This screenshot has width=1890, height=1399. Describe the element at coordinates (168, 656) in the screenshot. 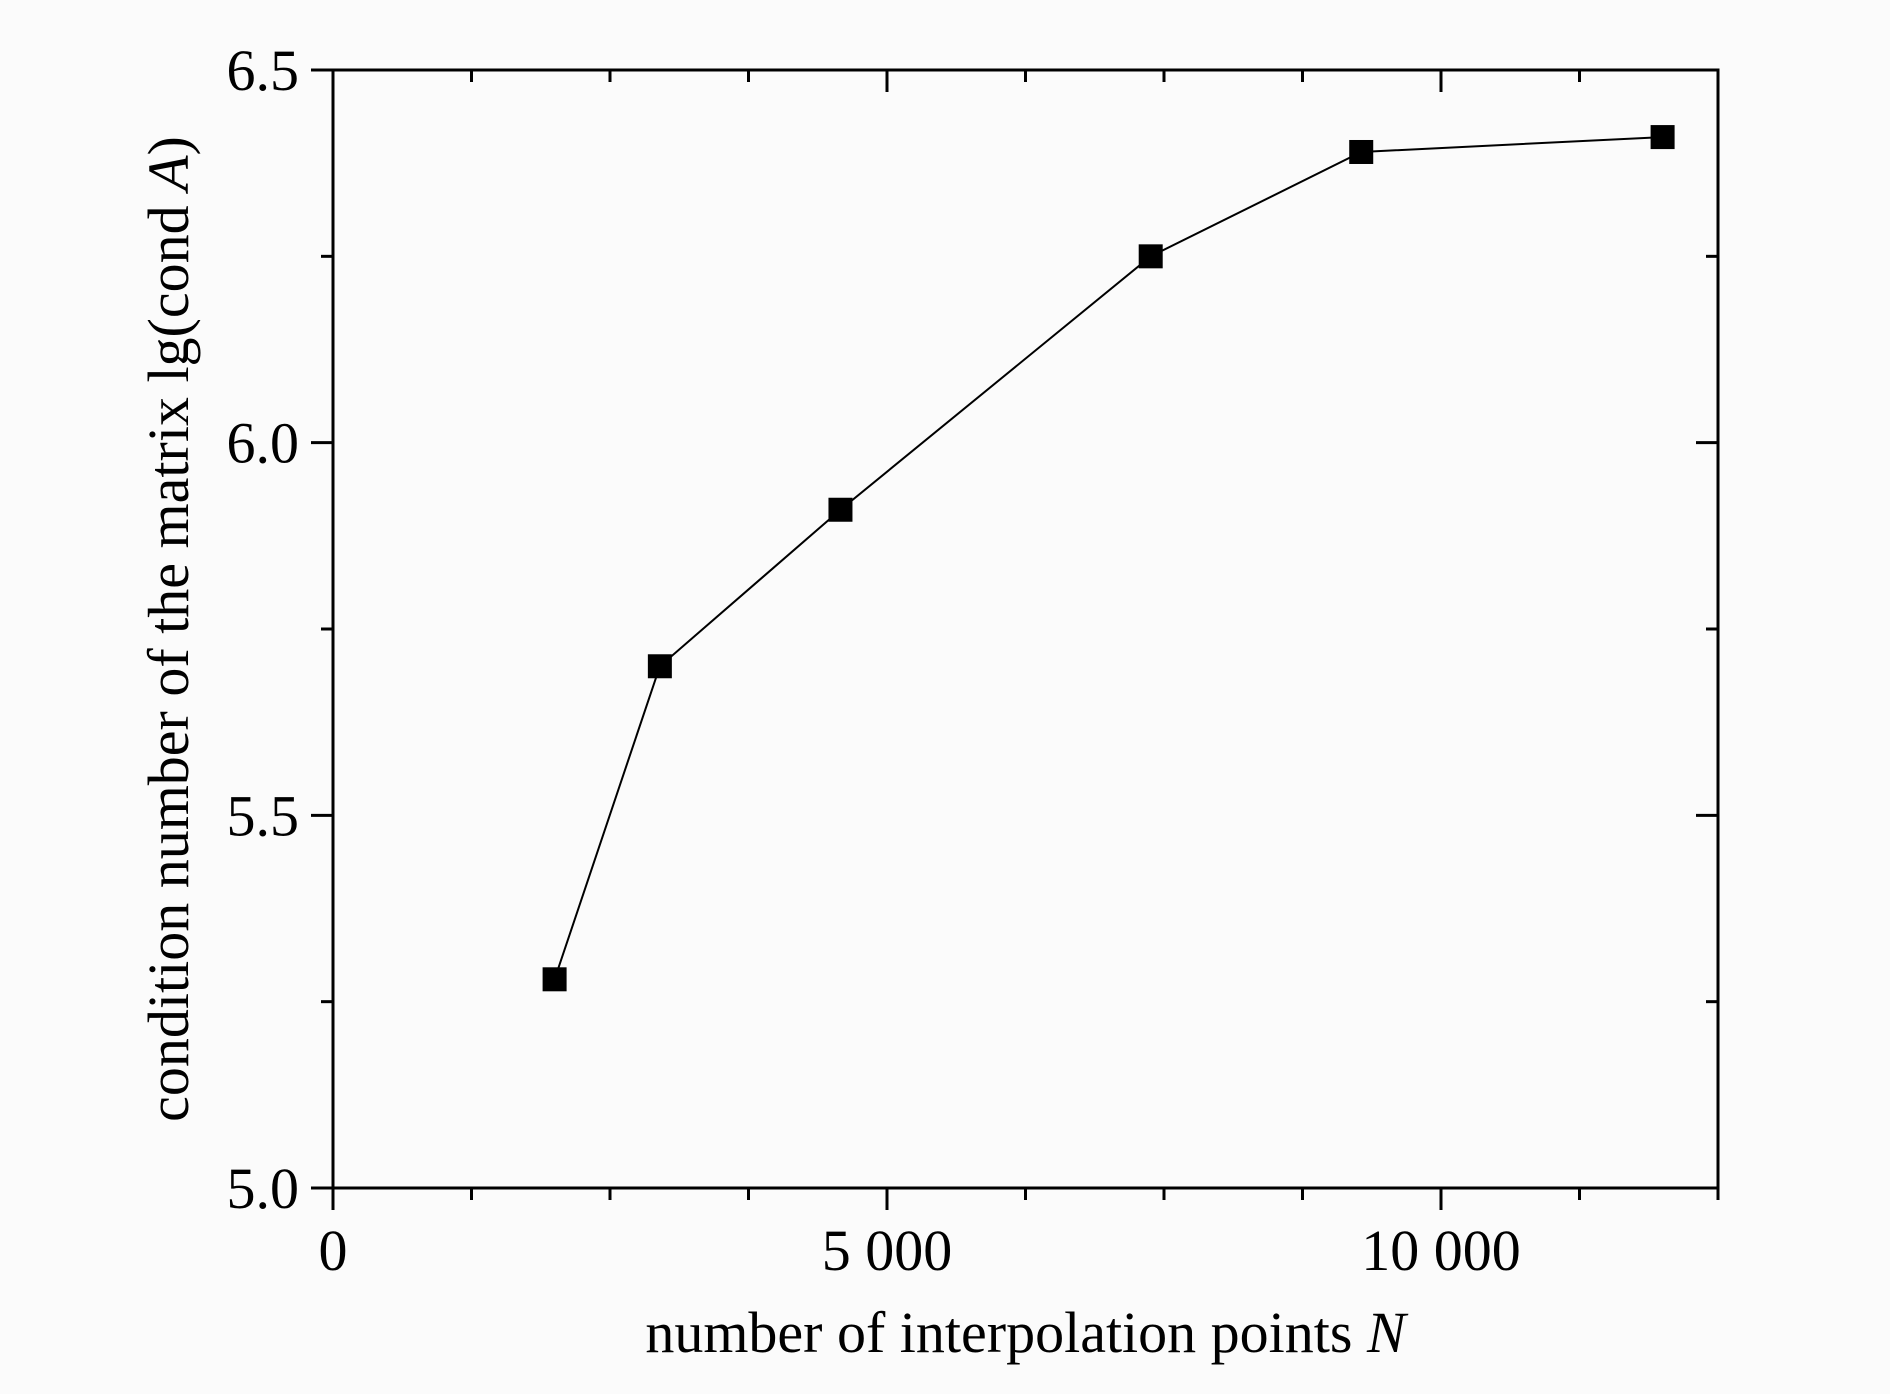

I see `y-axis-title-text: condition number of the matrix lg(cond` at that location.